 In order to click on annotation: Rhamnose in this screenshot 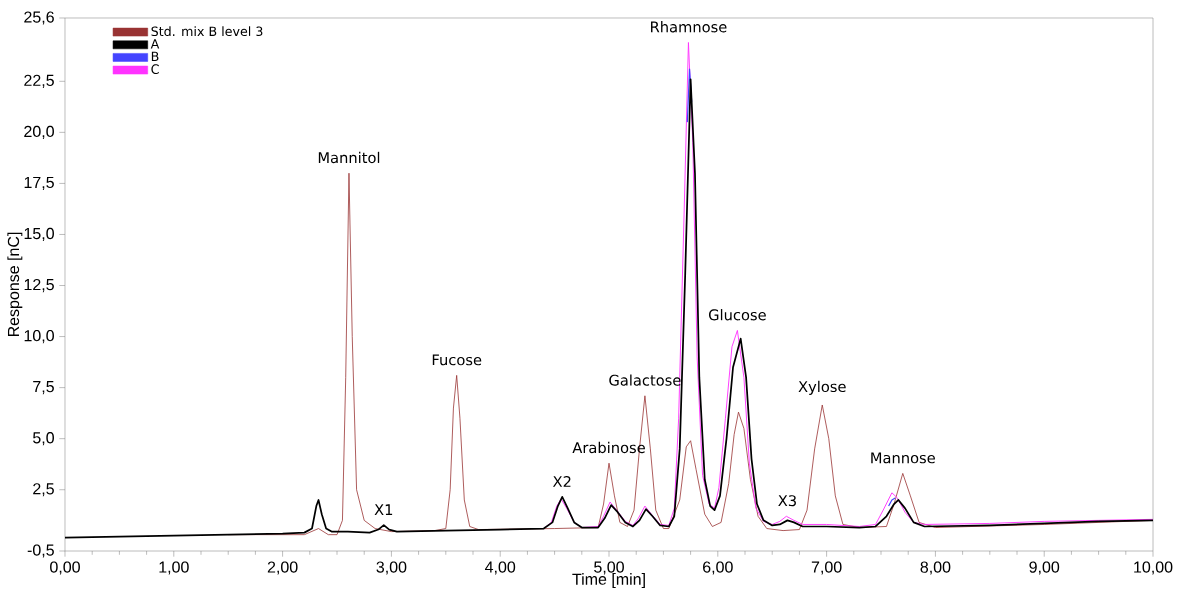, I will do `click(689, 27)`.